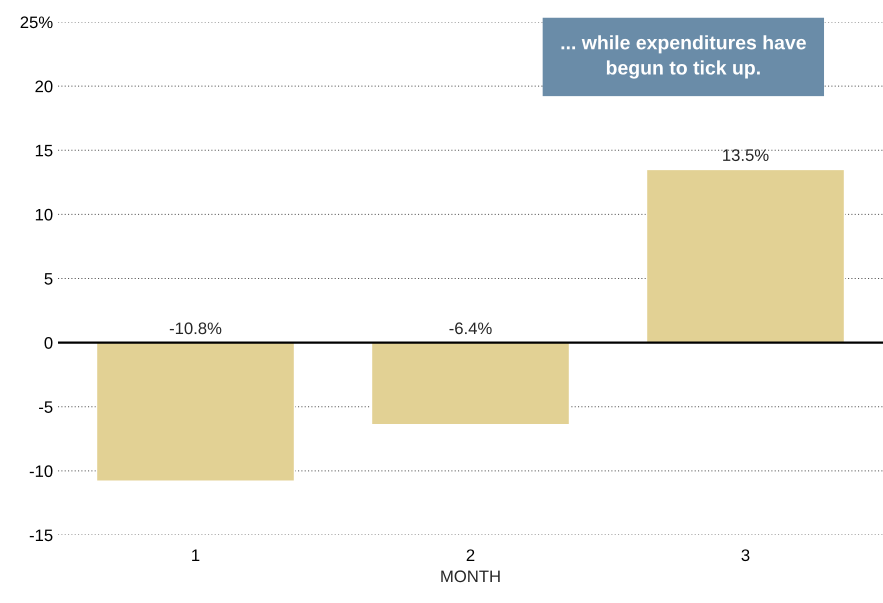  What do you see at coordinates (48, 343) in the screenshot?
I see `y-tick-label: 0` at bounding box center [48, 343].